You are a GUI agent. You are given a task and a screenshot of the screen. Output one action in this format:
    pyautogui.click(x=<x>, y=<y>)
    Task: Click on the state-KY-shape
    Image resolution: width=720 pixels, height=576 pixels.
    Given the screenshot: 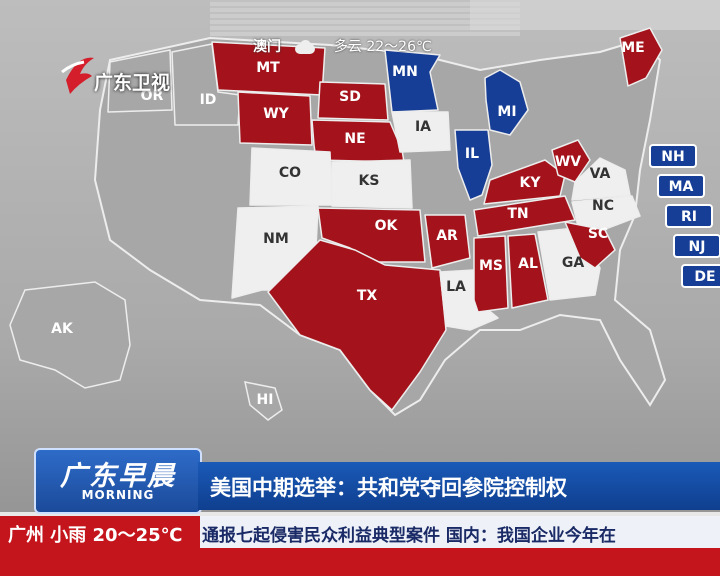 What is the action you would take?
    pyautogui.click(x=524, y=182)
    